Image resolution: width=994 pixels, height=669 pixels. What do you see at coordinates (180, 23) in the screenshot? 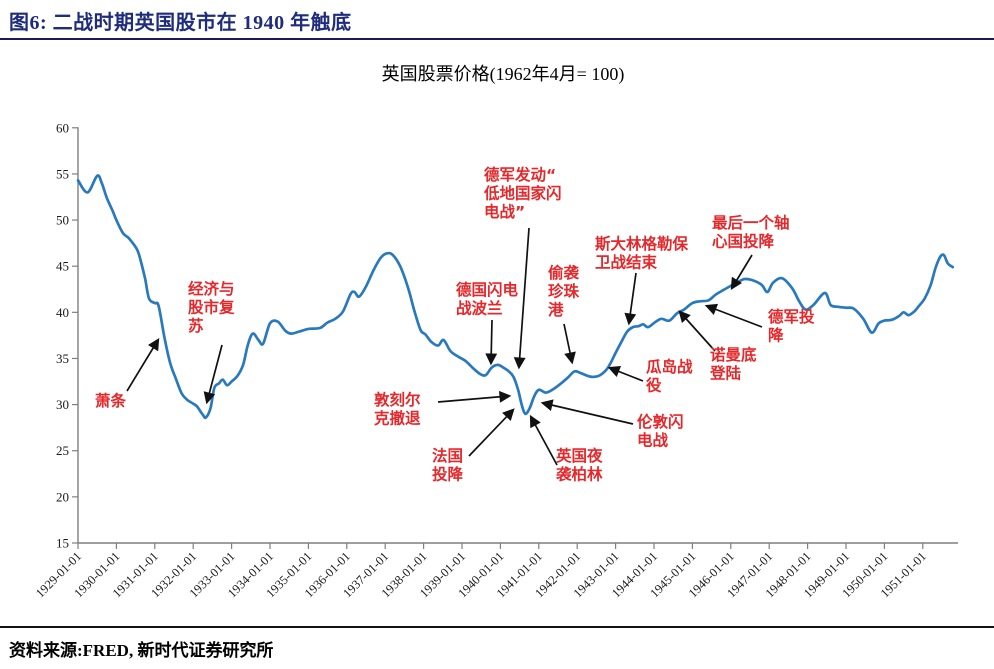
I see `figure-title: 图6: 二战时期英国股市在 1940 年触底` at bounding box center [180, 23].